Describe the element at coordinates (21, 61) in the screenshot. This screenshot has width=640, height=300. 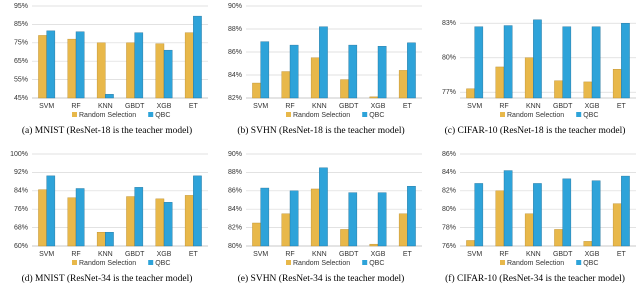
I see `y-tick-label: 65%` at that location.